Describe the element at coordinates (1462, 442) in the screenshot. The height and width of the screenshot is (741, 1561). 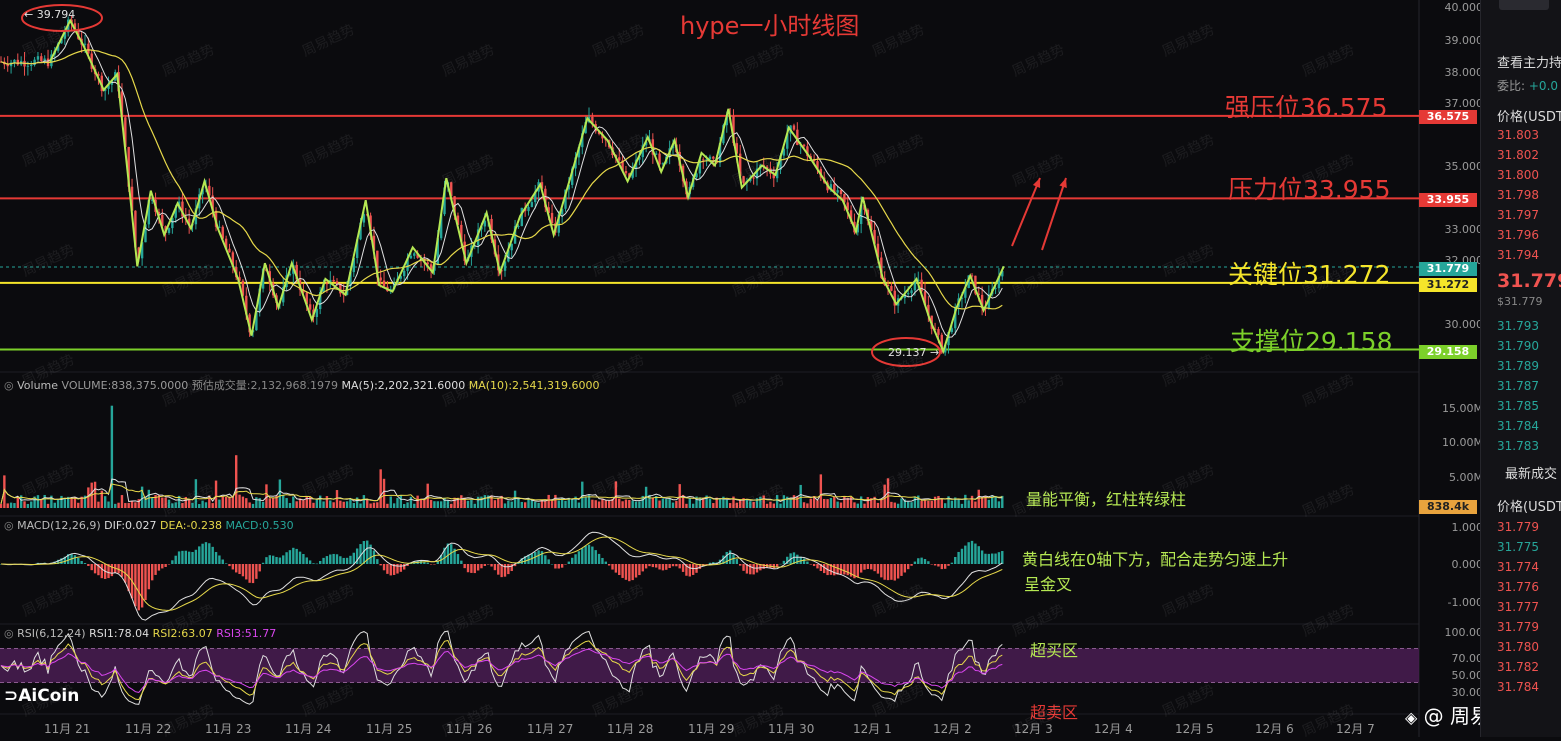
I see `volume-tick: 10.00M` at that location.